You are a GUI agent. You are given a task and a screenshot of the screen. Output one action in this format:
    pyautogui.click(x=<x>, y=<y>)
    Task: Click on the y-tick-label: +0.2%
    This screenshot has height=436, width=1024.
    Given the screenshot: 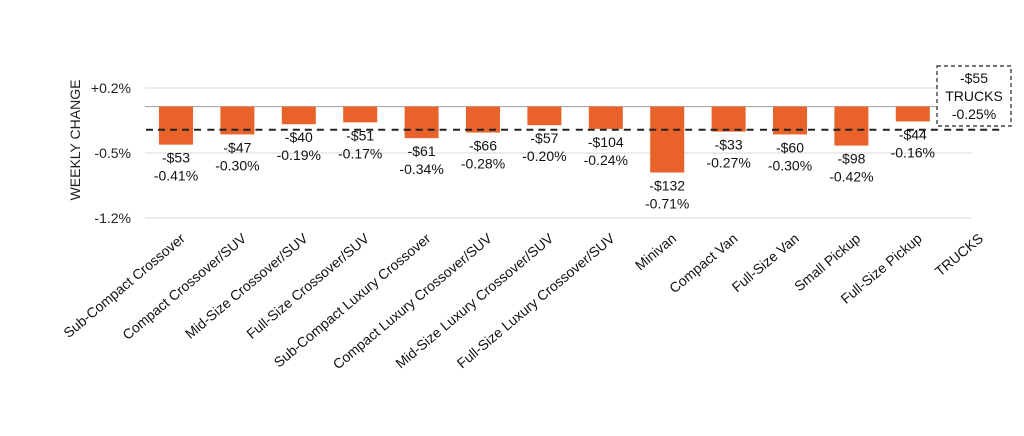 What is the action you would take?
    pyautogui.click(x=111, y=88)
    